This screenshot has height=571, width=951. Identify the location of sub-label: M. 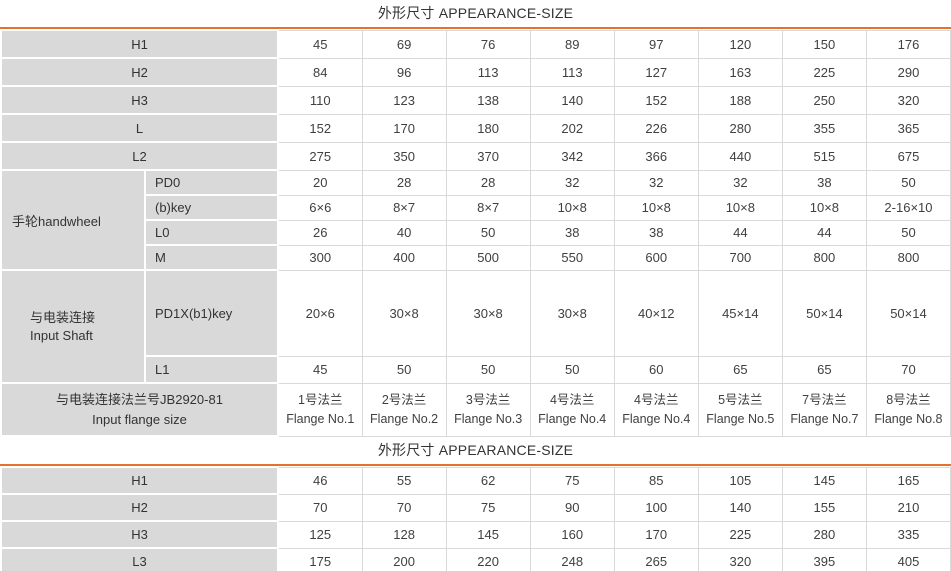
(211, 257).